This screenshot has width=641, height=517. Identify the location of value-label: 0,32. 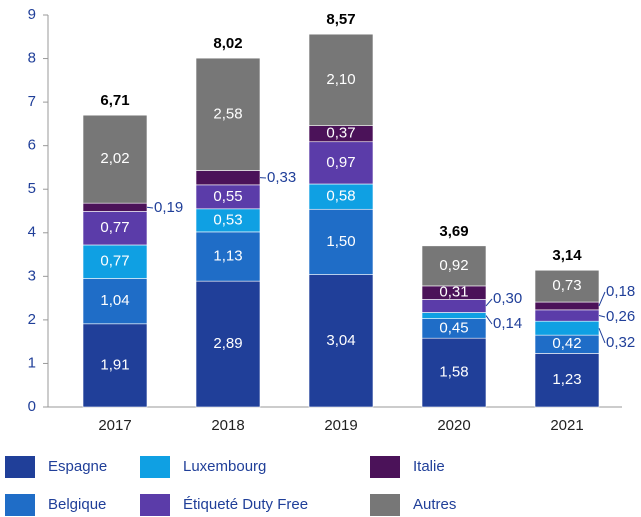
(620, 342).